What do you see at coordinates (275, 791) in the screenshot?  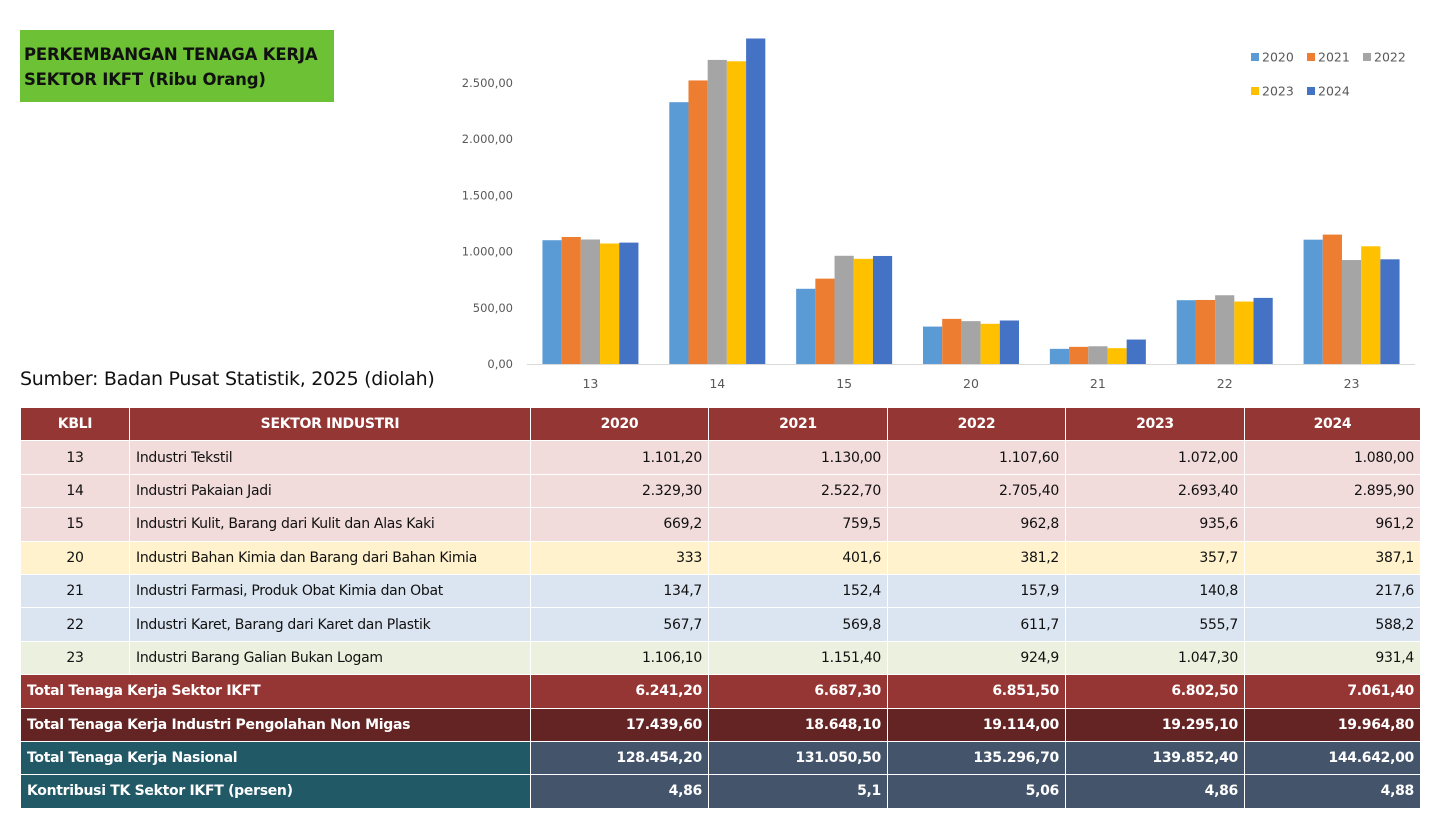 I see `summary-label: Kontribusi TK Sektor IKFT (persen)` at bounding box center [275, 791].